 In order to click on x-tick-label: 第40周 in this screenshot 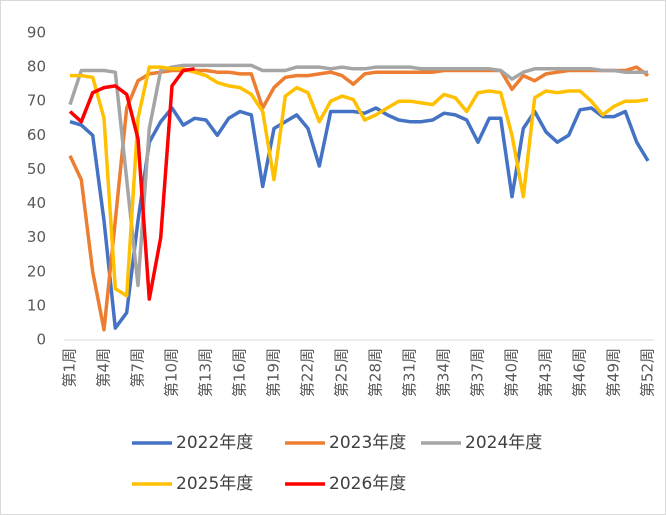, I will do `click(512, 372)`.